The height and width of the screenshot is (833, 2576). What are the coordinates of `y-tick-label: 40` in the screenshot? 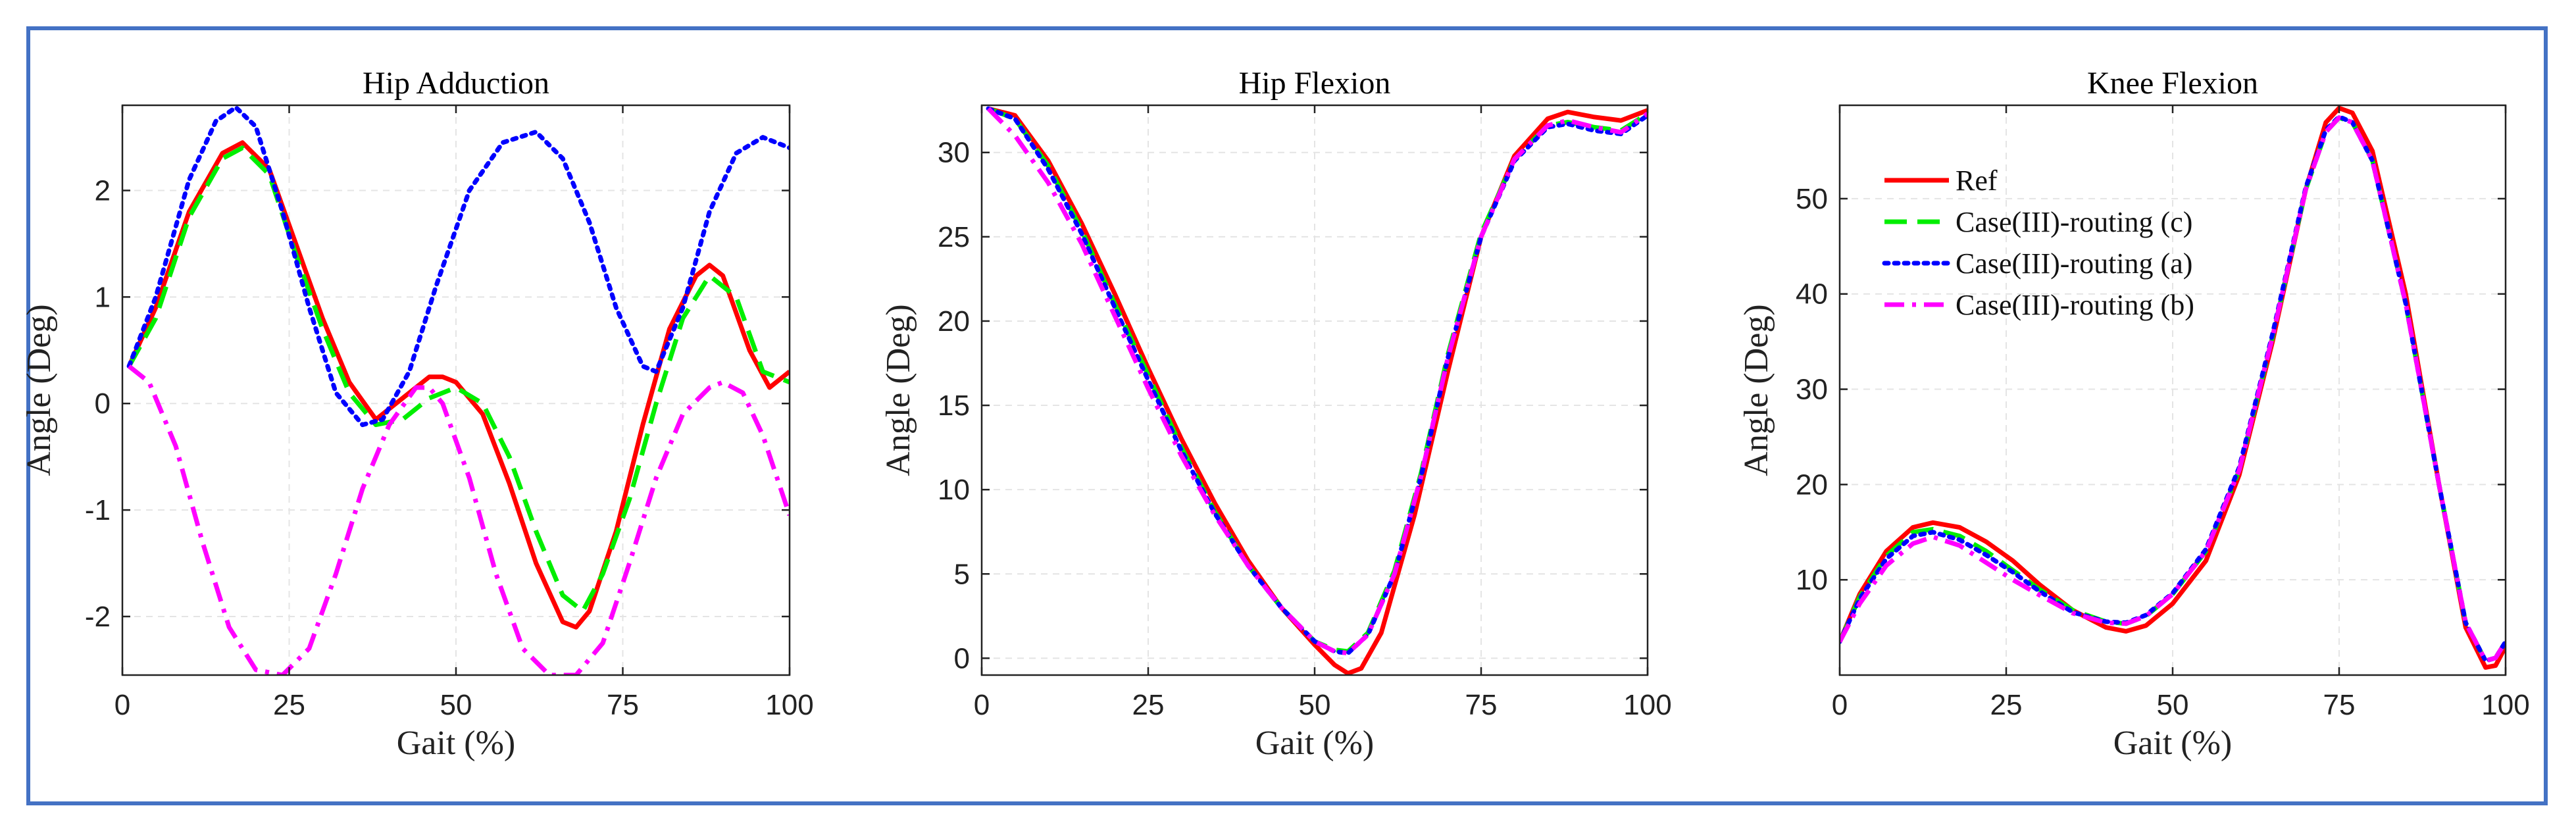 It's located at (1812, 294).